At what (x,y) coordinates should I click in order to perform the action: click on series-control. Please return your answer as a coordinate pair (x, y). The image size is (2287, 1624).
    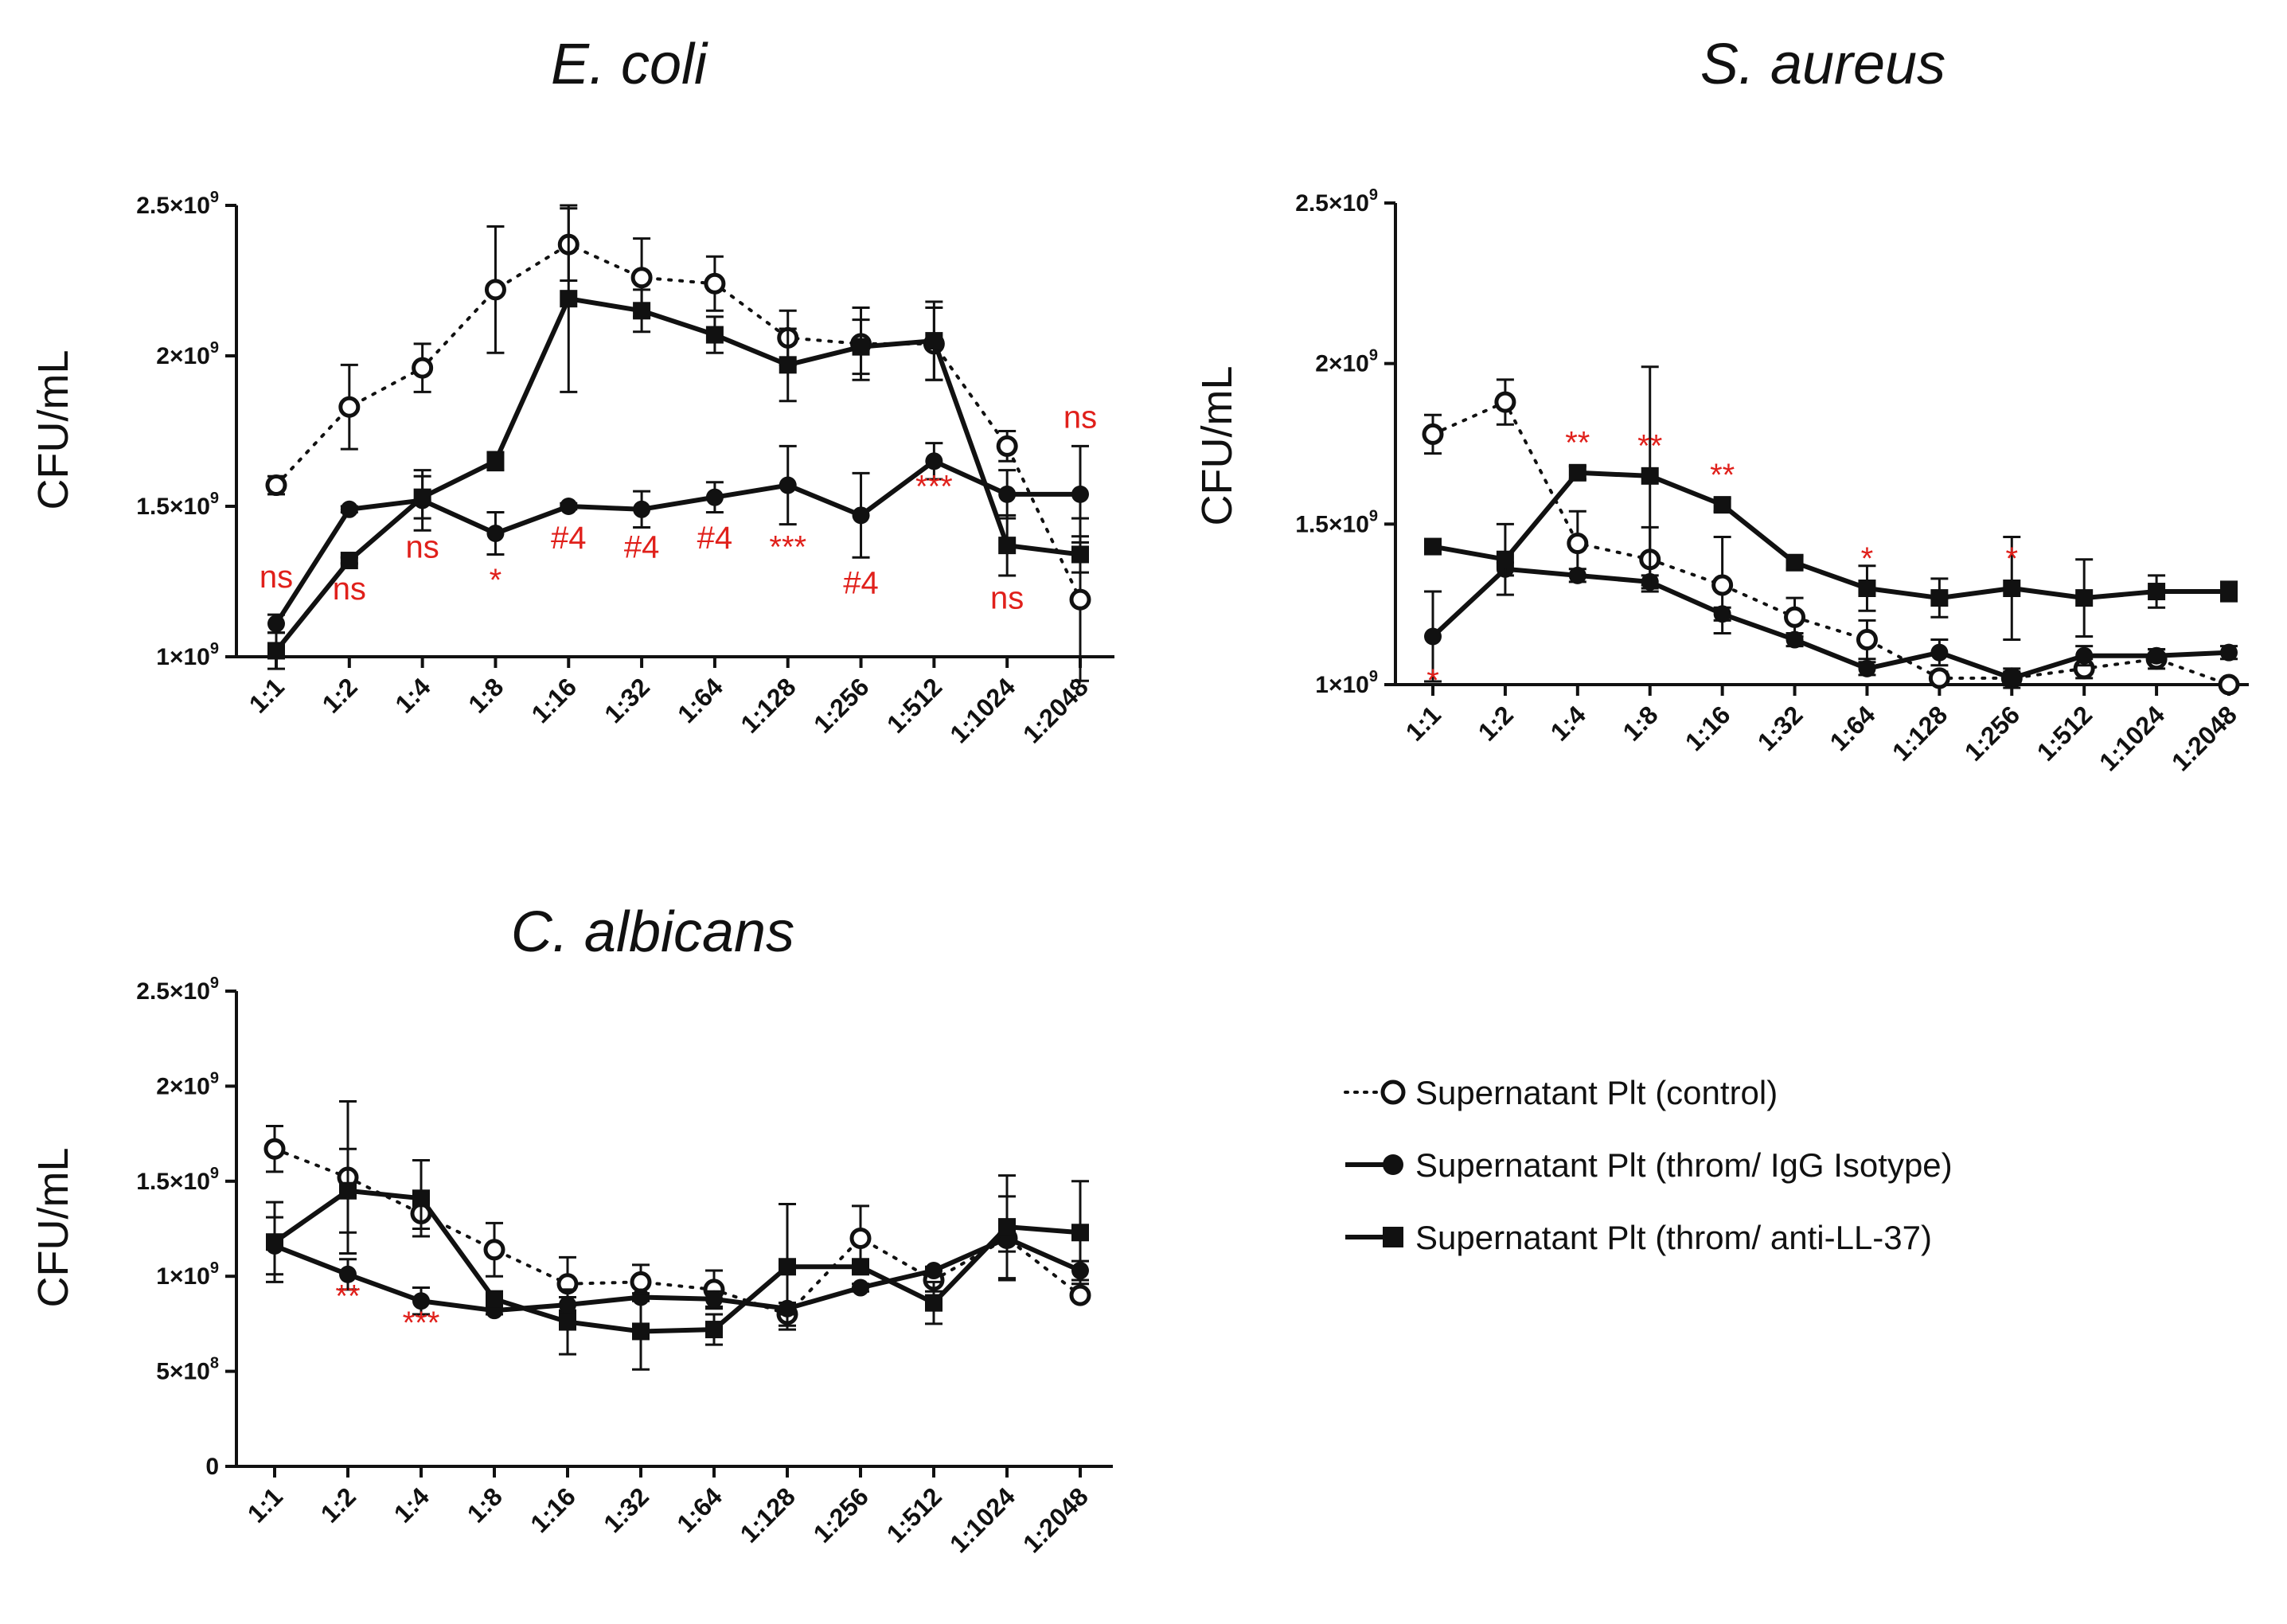
    Looking at the image, I should click on (1831, 537).